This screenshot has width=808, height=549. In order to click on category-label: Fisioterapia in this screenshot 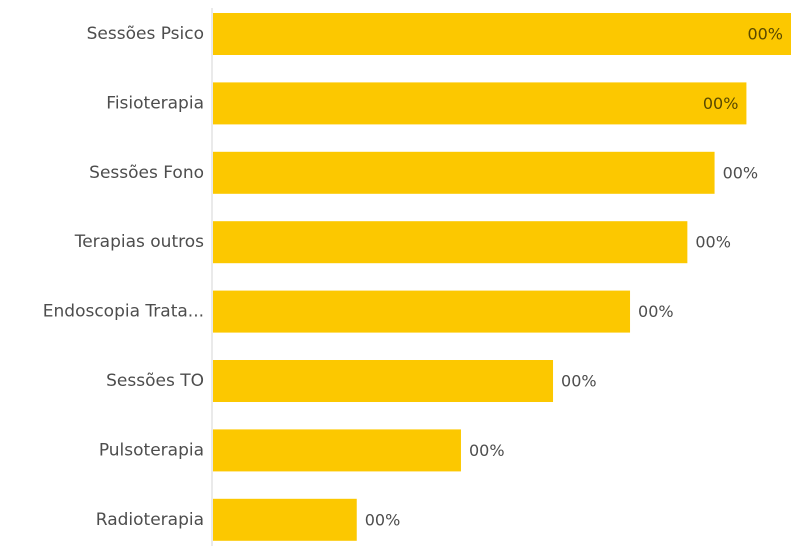, I will do `click(155, 103)`.